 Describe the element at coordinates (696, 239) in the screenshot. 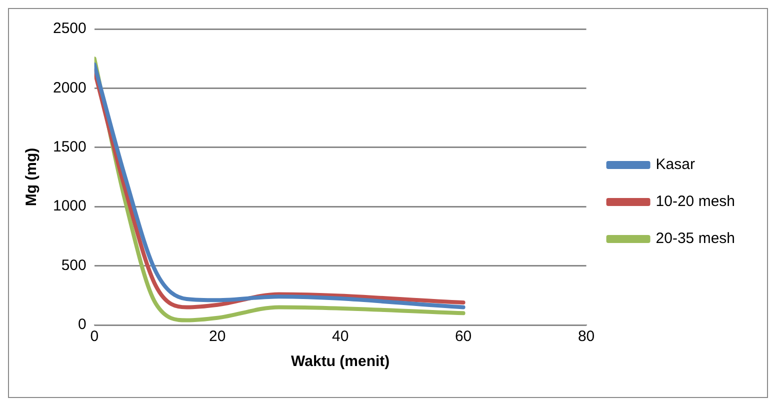

I see `legend-label: 20-35 mesh` at that location.